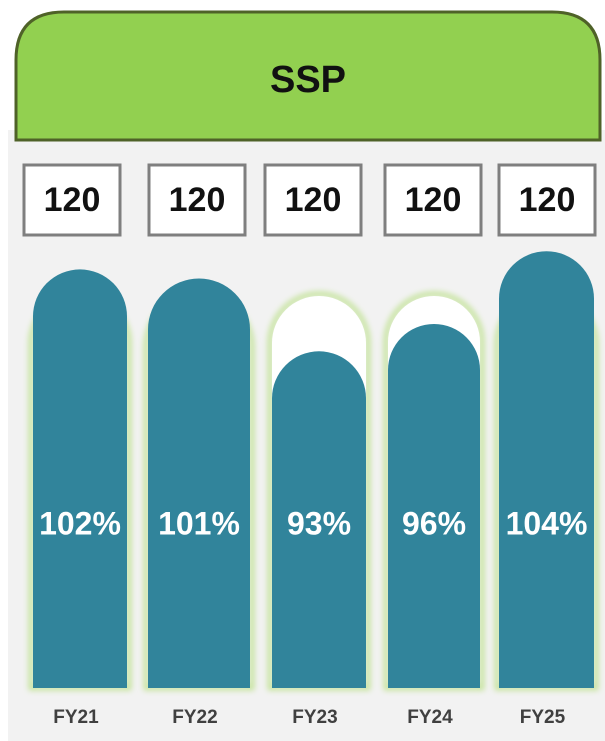  I want to click on value-label: 93%, so click(319, 523).